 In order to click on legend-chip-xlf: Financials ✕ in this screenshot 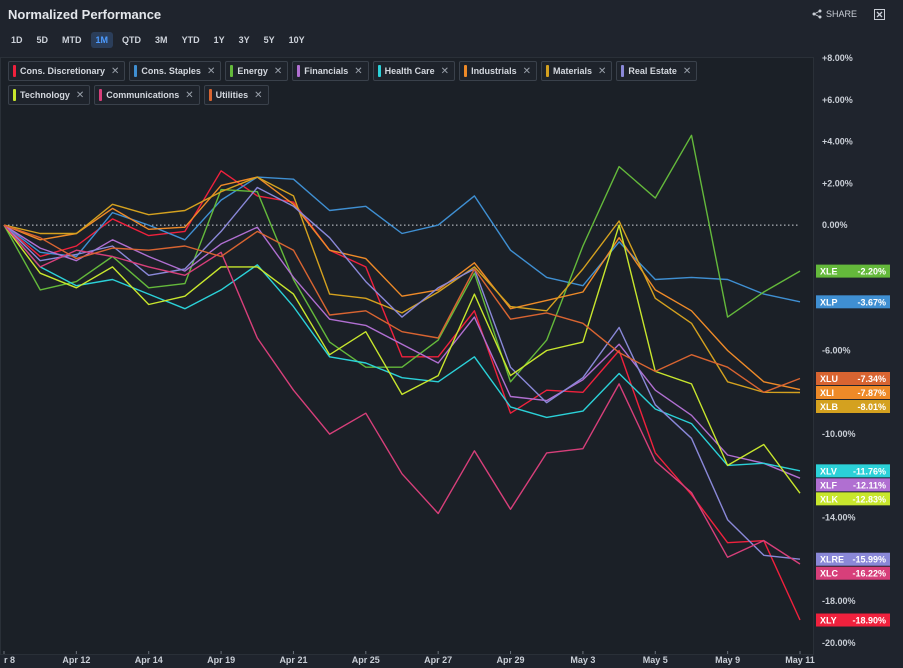, I will do `click(330, 71)`.